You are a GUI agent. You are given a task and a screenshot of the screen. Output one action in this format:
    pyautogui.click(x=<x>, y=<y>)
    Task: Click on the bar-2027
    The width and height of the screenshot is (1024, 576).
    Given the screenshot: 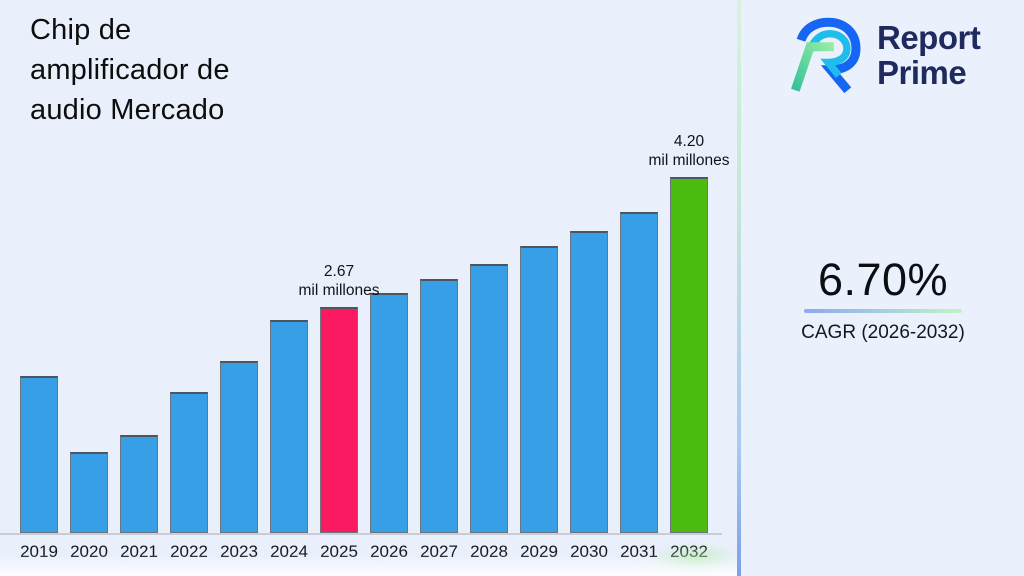 What is the action you would take?
    pyautogui.click(x=439, y=406)
    